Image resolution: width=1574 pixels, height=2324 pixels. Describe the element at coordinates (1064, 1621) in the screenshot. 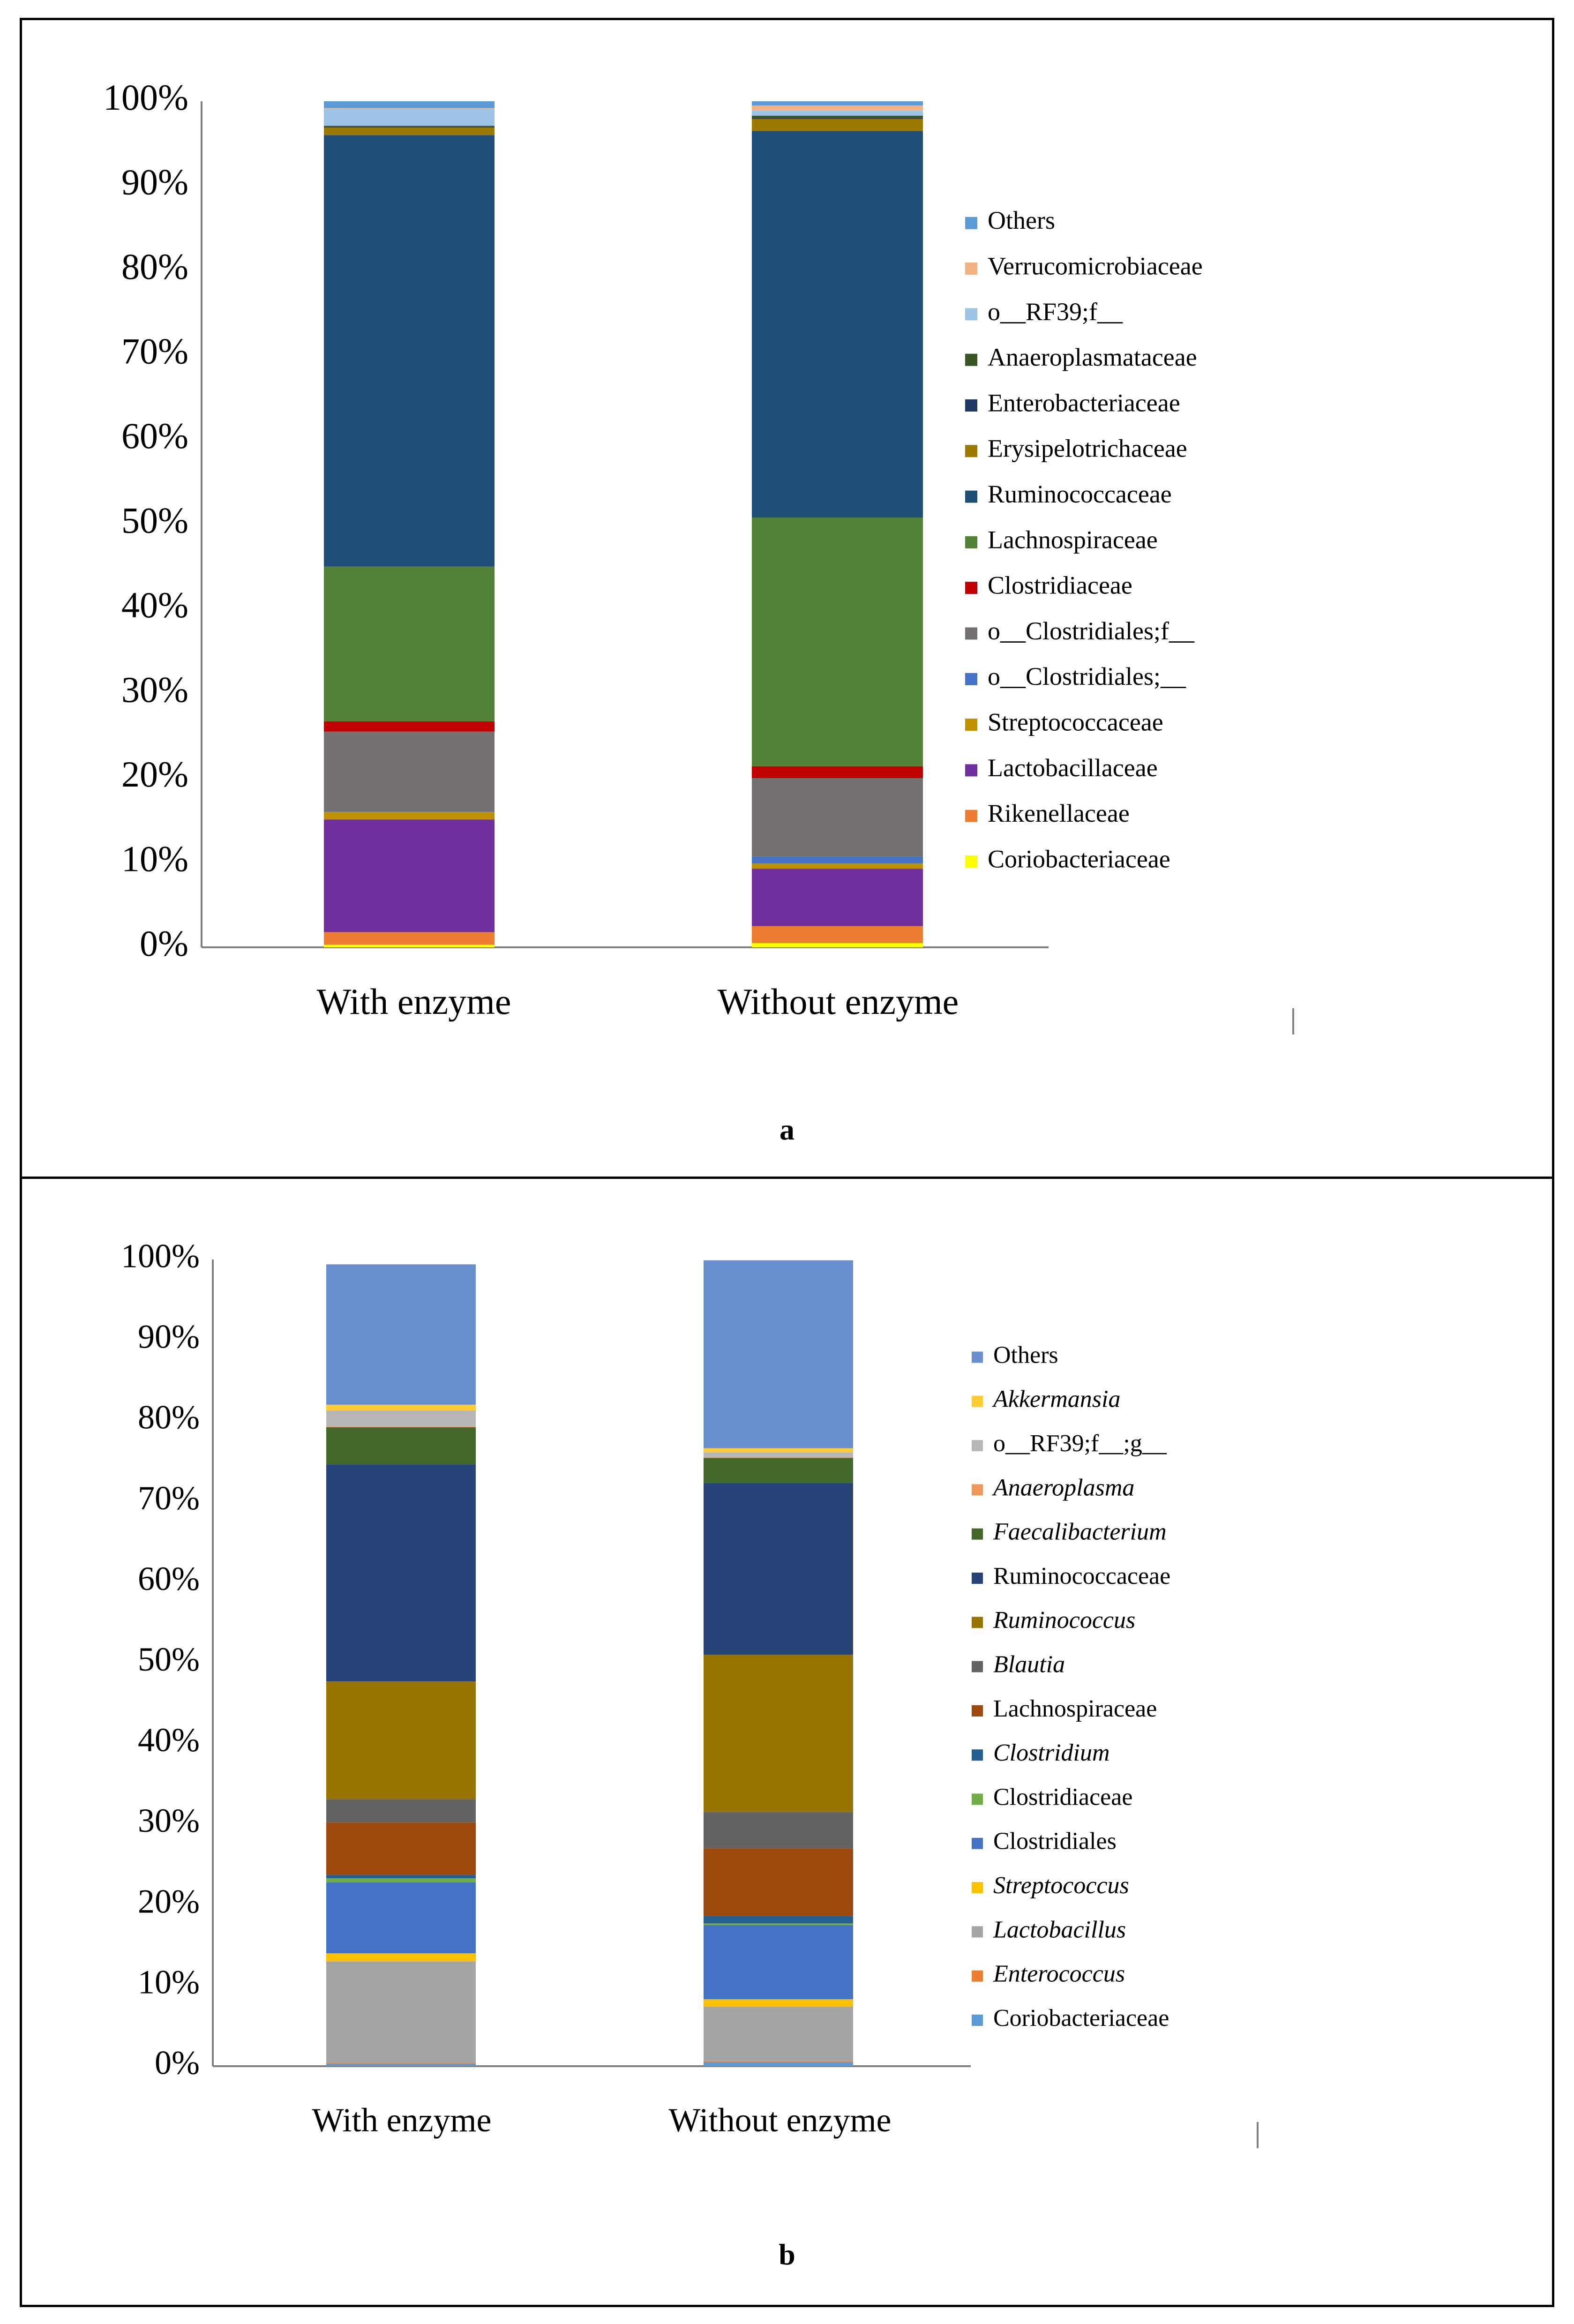

I see `legend-label: Ruminococcus` at that location.